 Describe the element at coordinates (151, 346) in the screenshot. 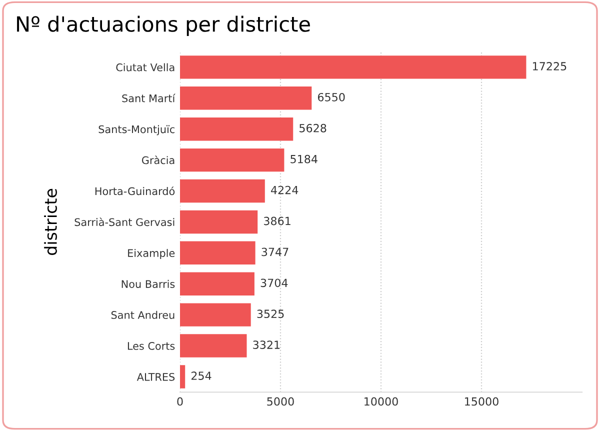

I see `y-tick-label: Les Corts` at that location.